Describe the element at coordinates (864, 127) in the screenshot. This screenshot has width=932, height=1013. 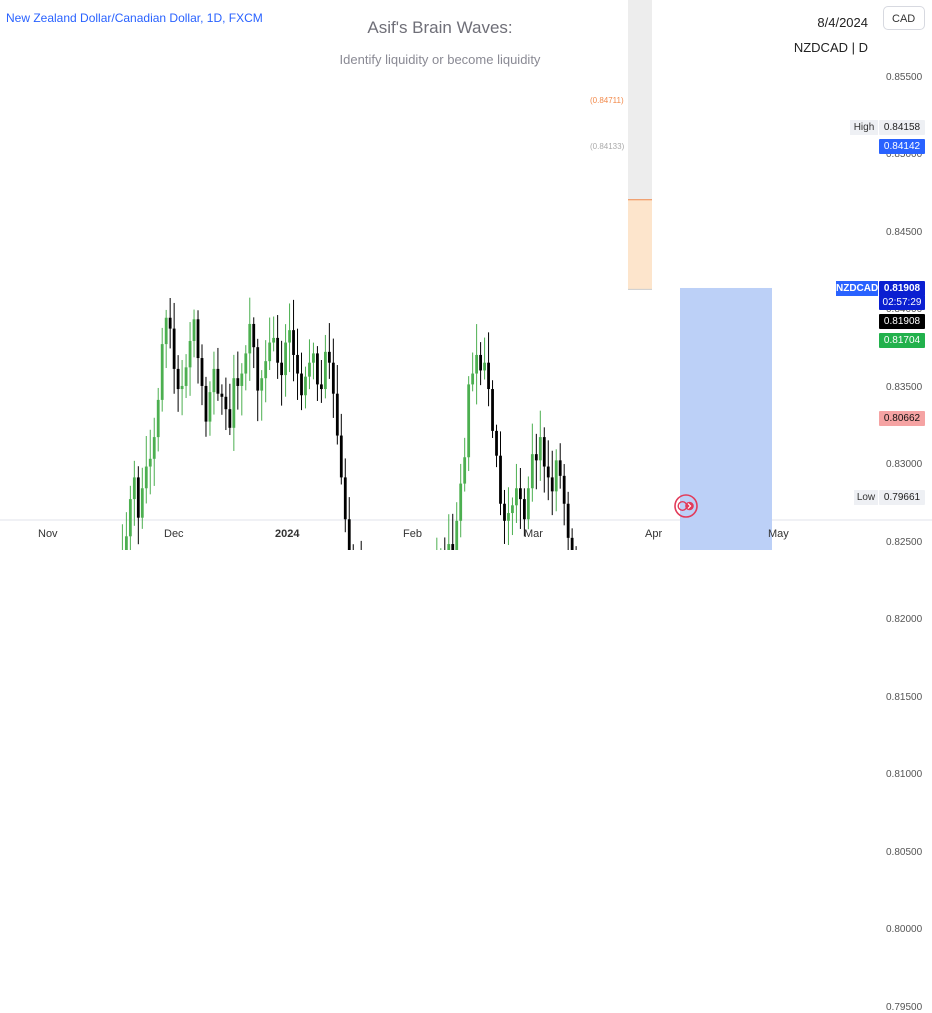
I see `high-label: High` at that location.